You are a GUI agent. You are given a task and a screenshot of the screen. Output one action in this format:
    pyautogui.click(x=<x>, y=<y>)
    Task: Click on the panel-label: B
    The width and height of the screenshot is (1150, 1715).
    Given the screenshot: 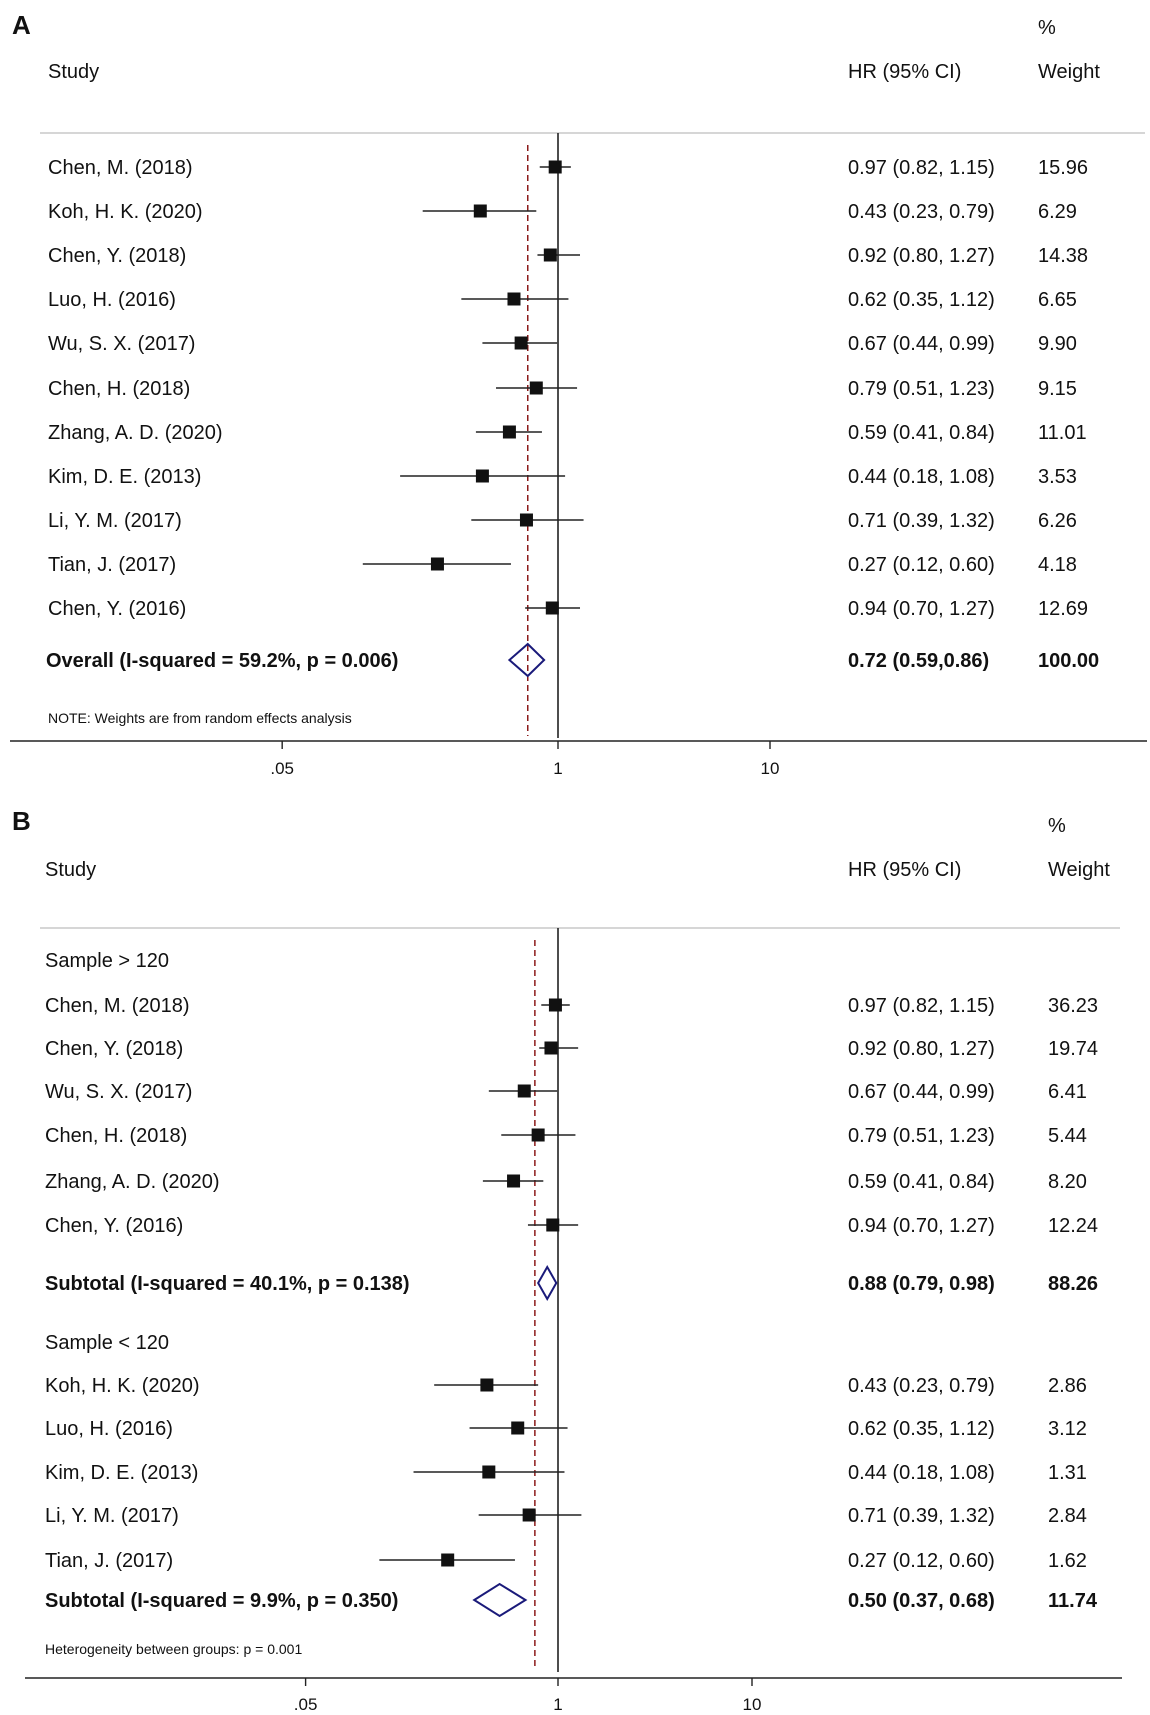 What is the action you would take?
    pyautogui.click(x=21, y=821)
    